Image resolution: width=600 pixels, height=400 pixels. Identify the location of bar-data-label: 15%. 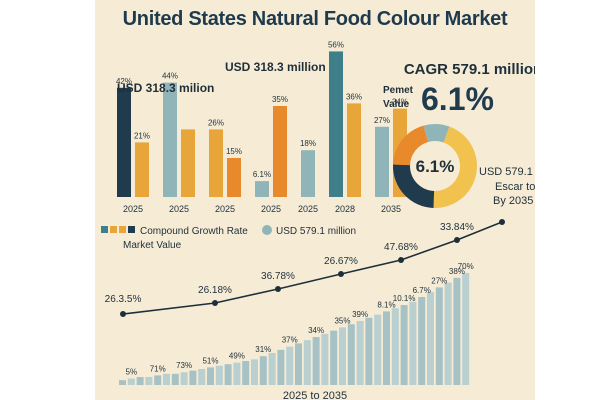
(234, 151).